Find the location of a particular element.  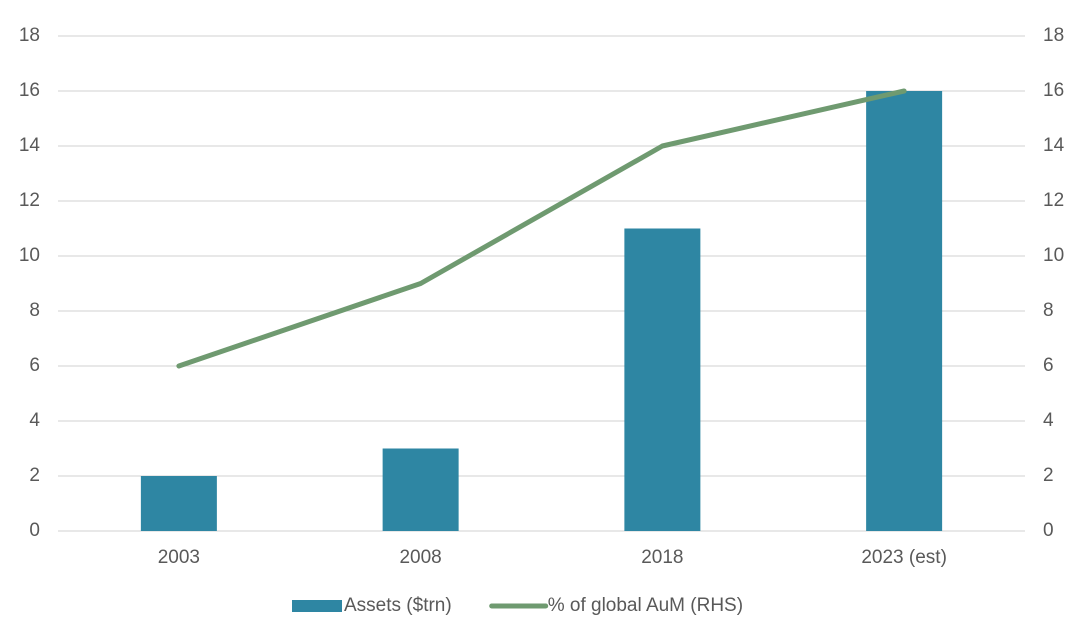

y-tick-label: 14 is located at coordinates (30, 145).